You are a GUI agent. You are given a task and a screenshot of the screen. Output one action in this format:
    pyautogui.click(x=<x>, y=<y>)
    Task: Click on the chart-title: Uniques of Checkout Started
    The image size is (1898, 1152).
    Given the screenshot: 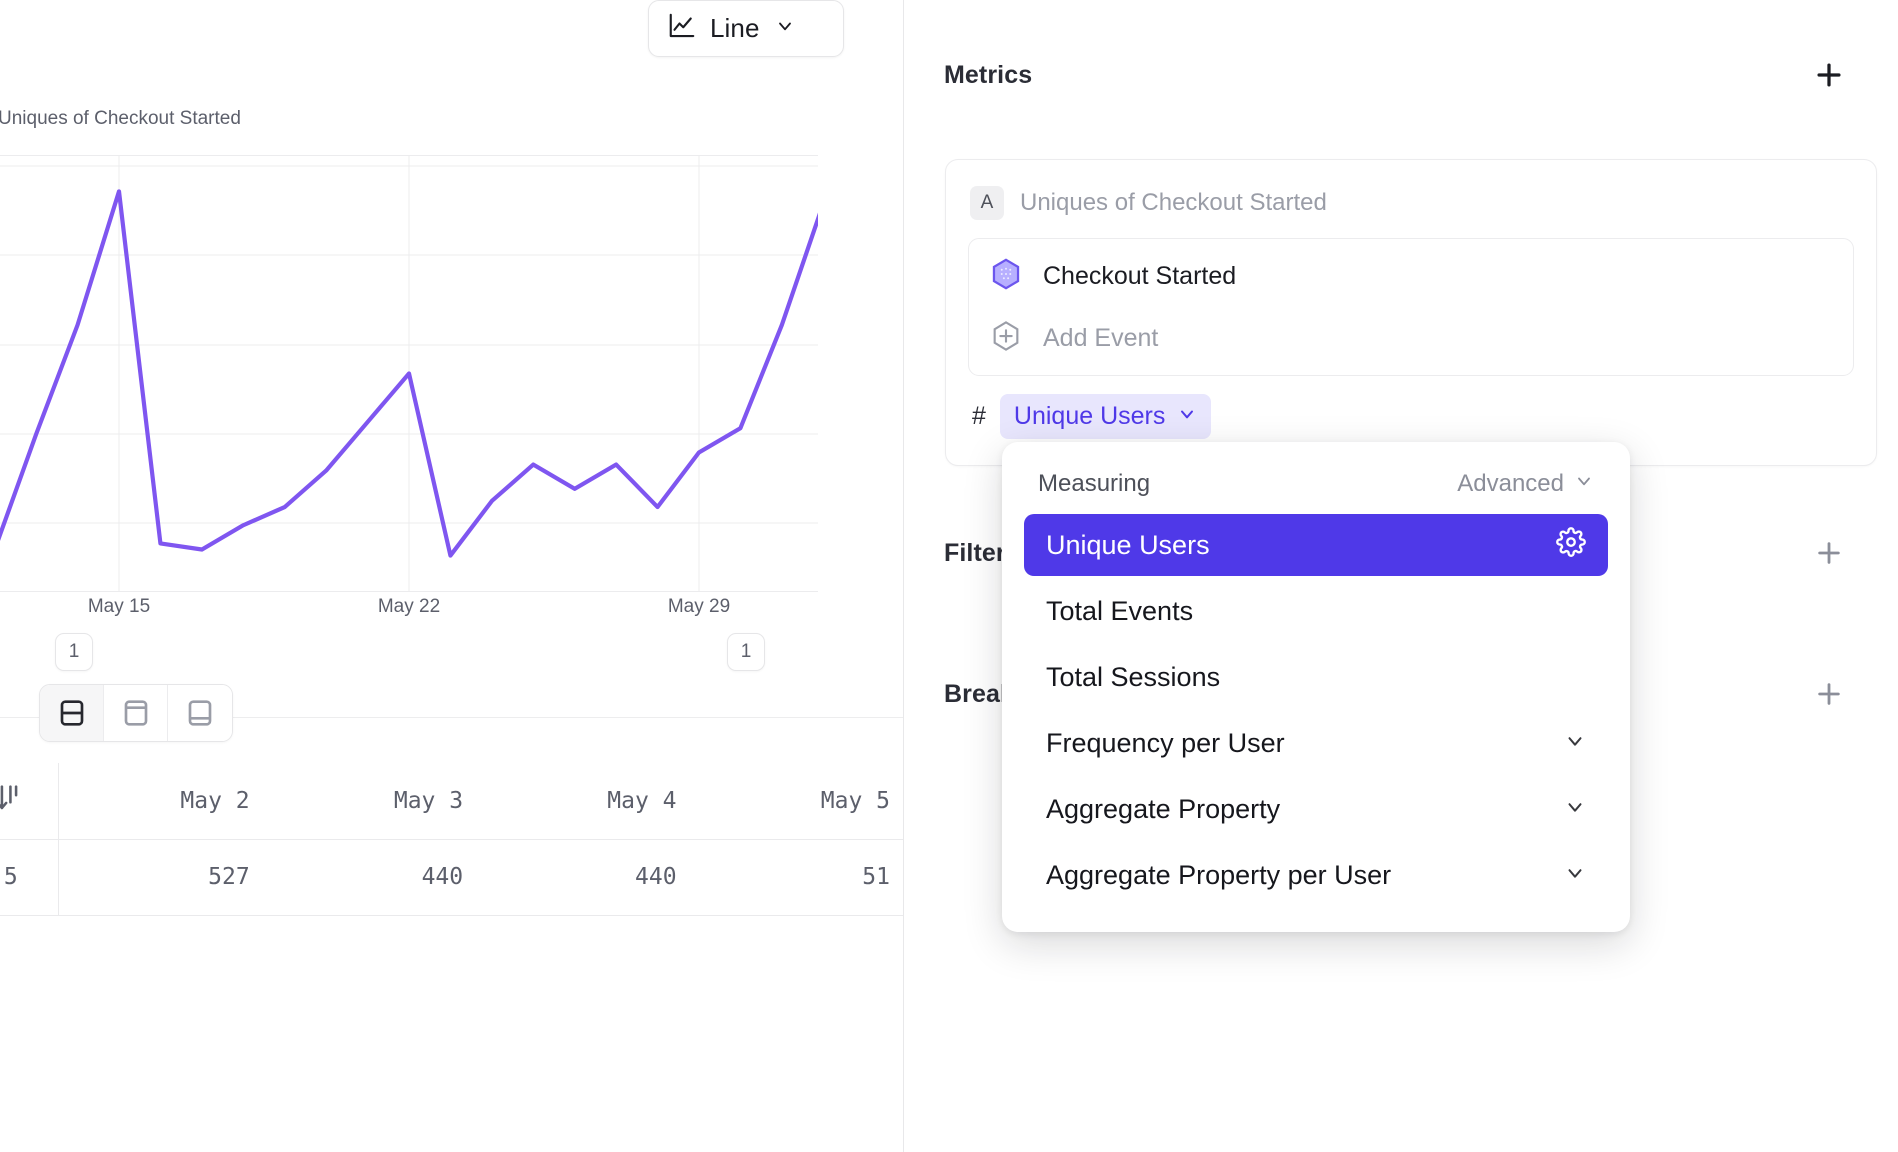 What is the action you would take?
    pyautogui.click(x=120, y=118)
    